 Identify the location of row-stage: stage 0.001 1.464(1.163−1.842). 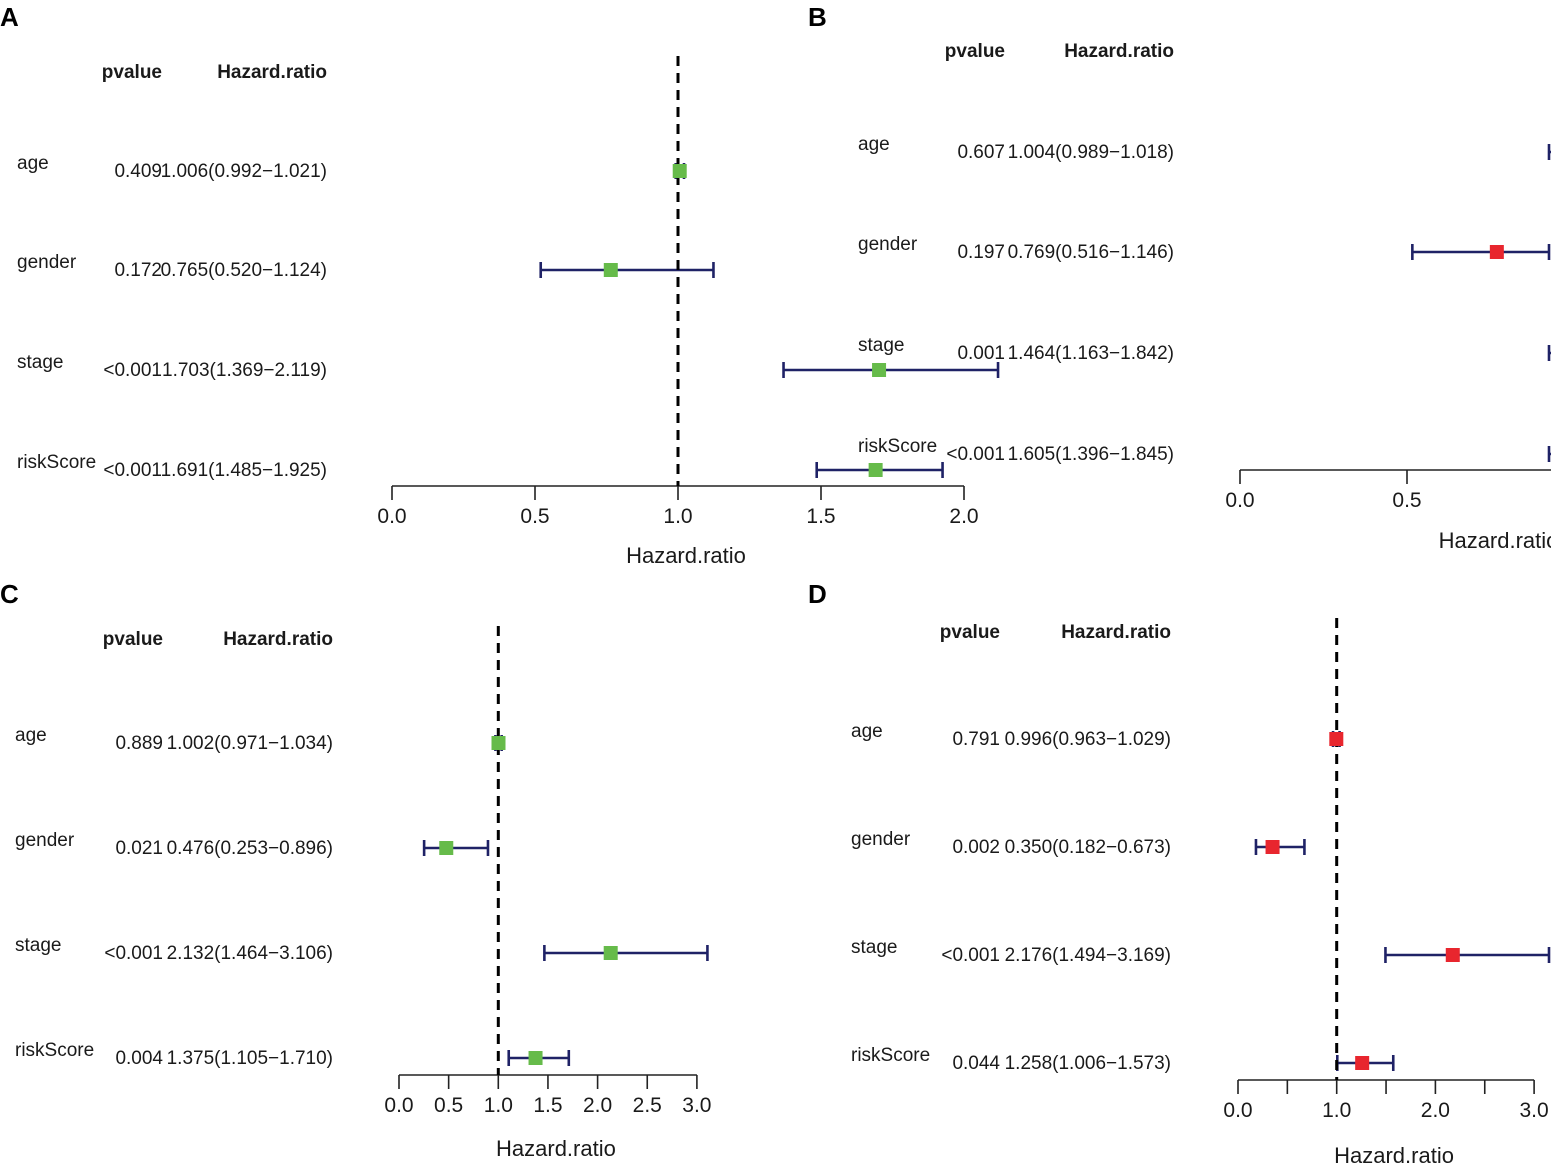
(1204, 349).